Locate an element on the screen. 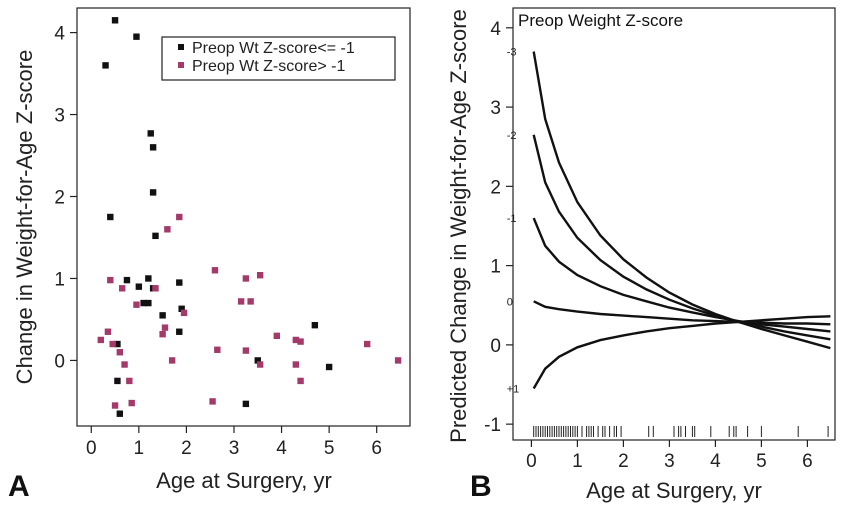 The height and width of the screenshot is (506, 843). panel-a-x-tick-label: 4 is located at coordinates (281, 448).